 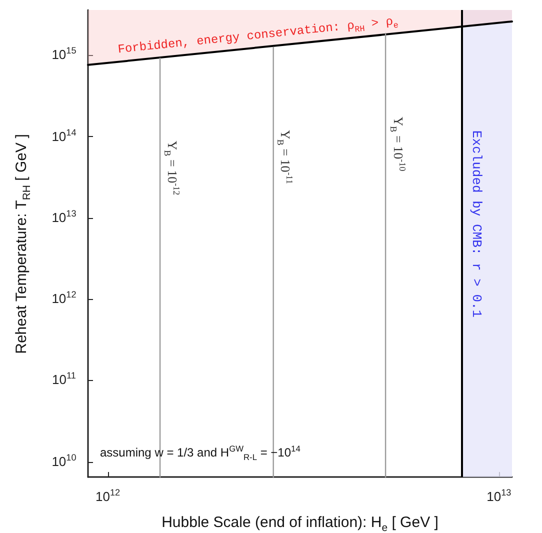 What do you see at coordinates (64, 216) in the screenshot?
I see `y-tick-label: 10$^{13}$` at bounding box center [64, 216].